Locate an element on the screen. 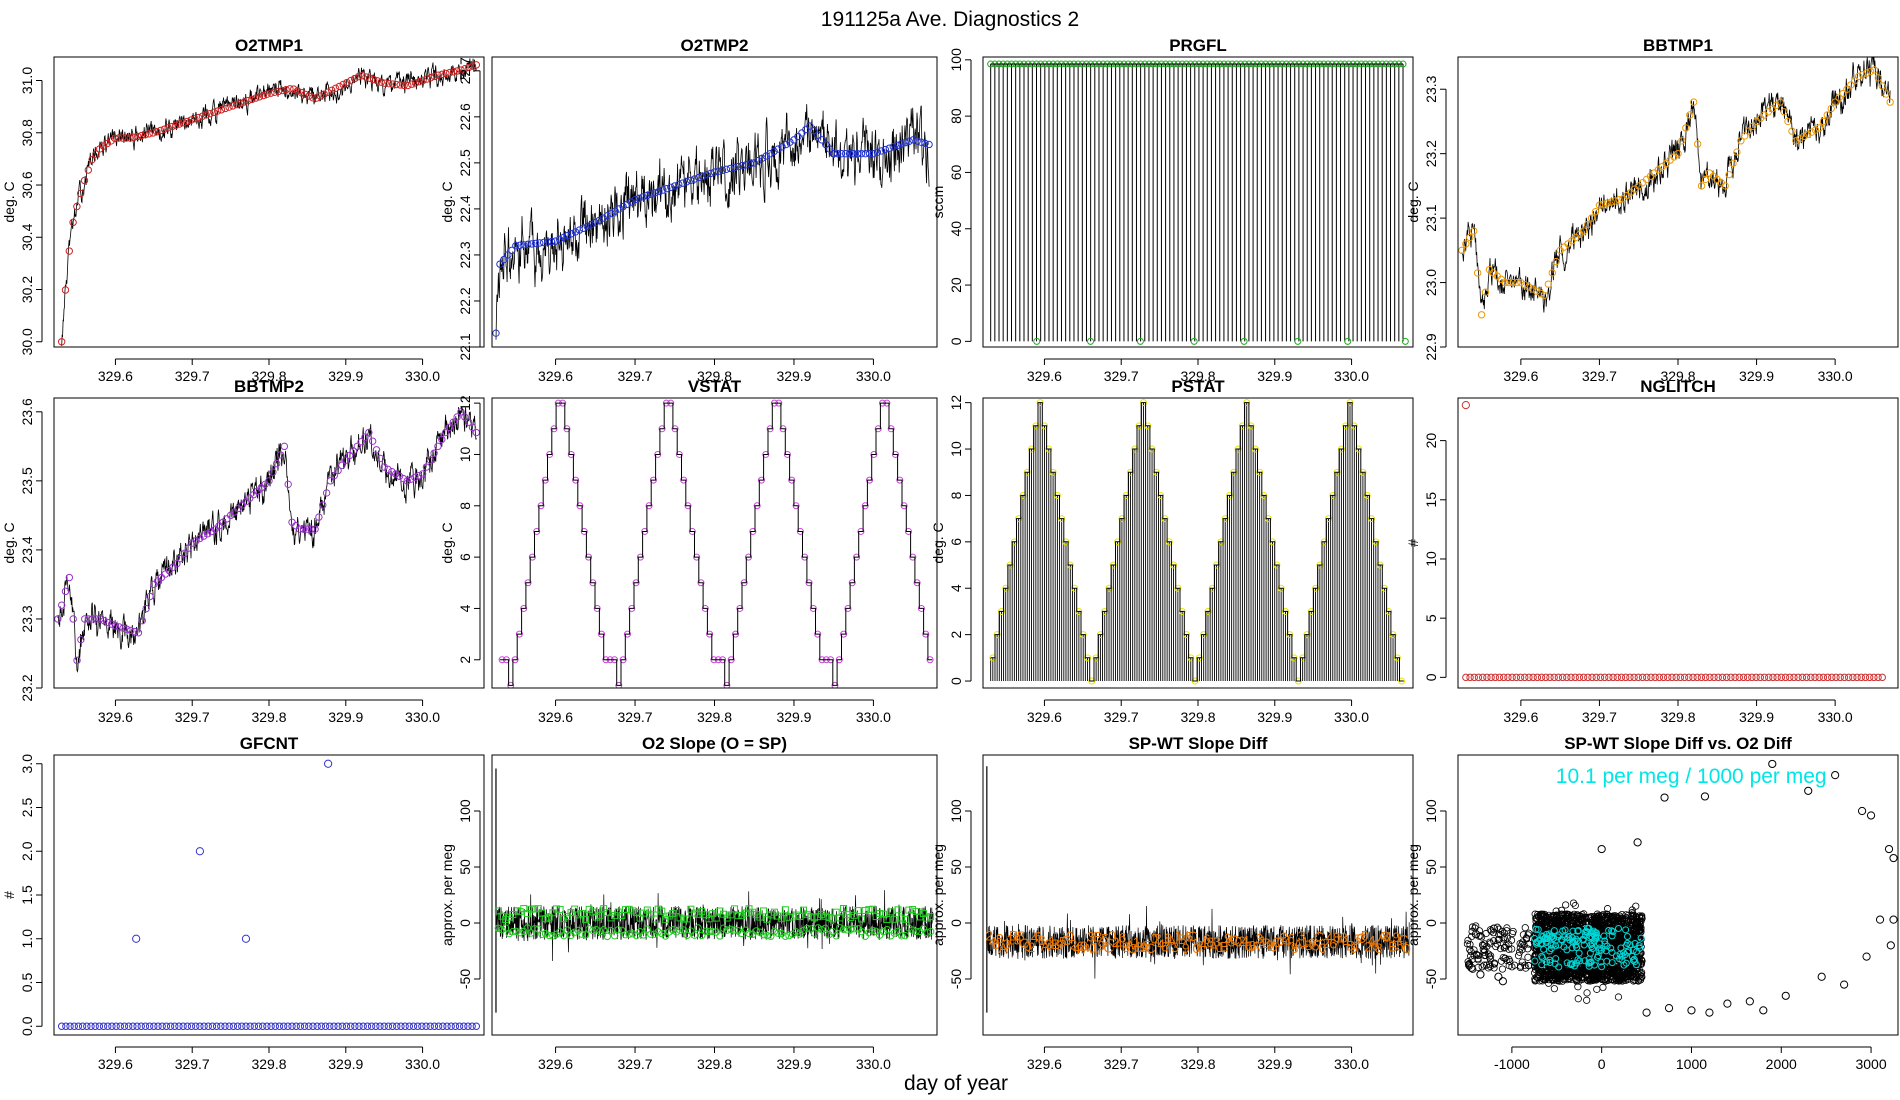  o2tmp1-x-tick-label: 329.8 is located at coordinates (268, 376).